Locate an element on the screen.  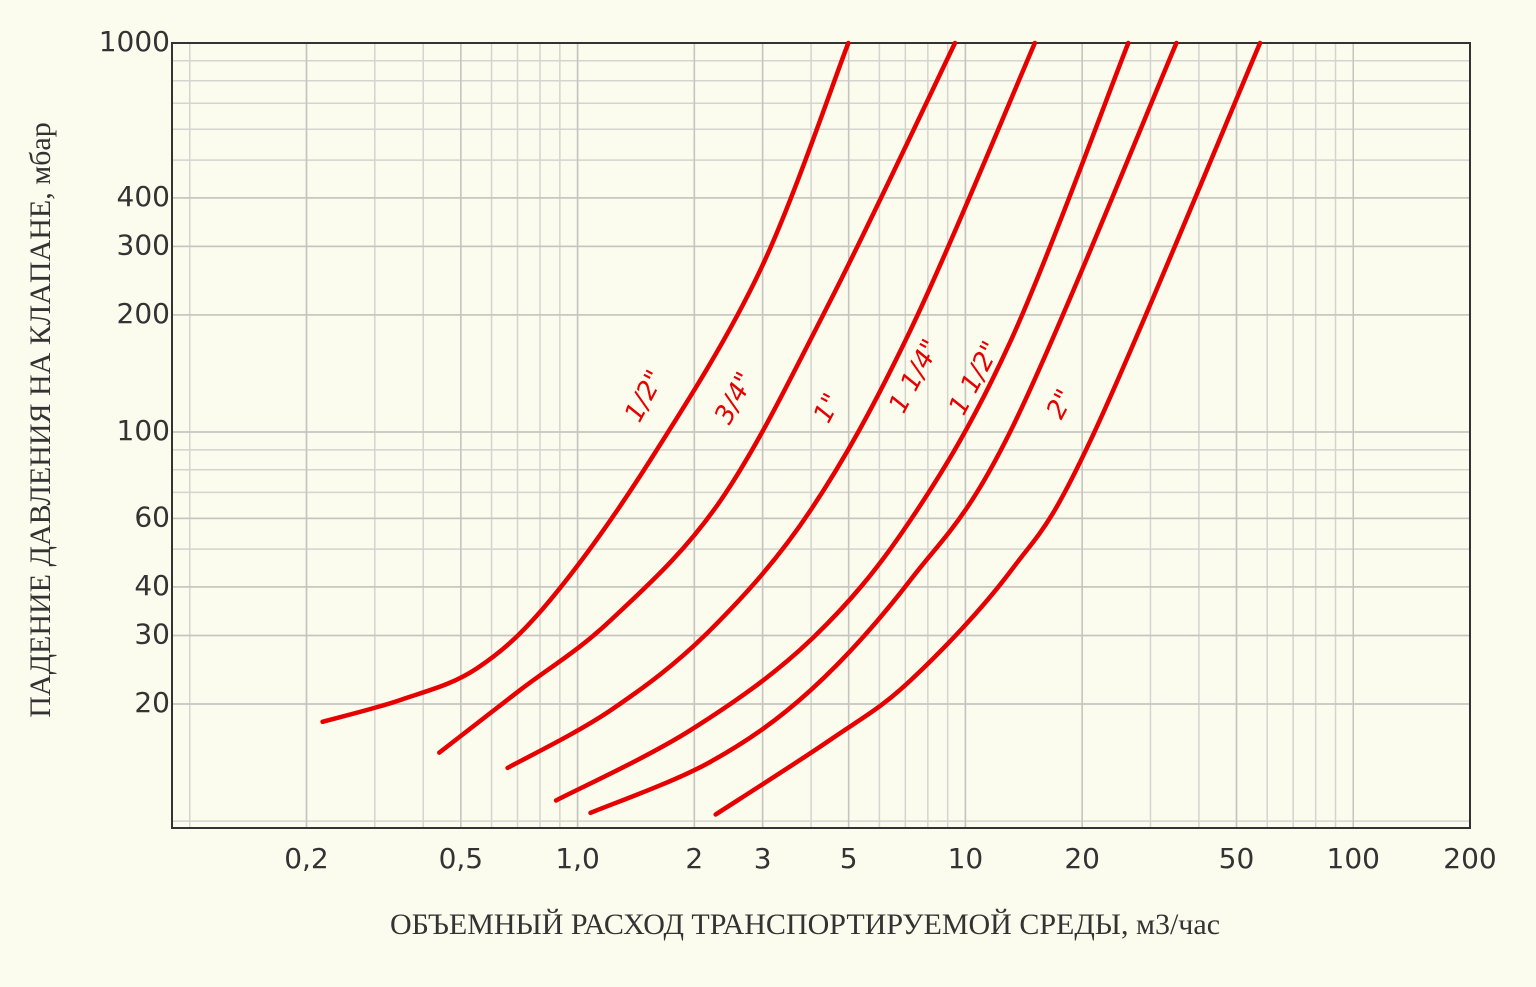
y-axis-title: ПАДЕНИЕ ДАВЛЕНИЯ НА КЛАПАНЕ, мбар is located at coordinates (40, 420).